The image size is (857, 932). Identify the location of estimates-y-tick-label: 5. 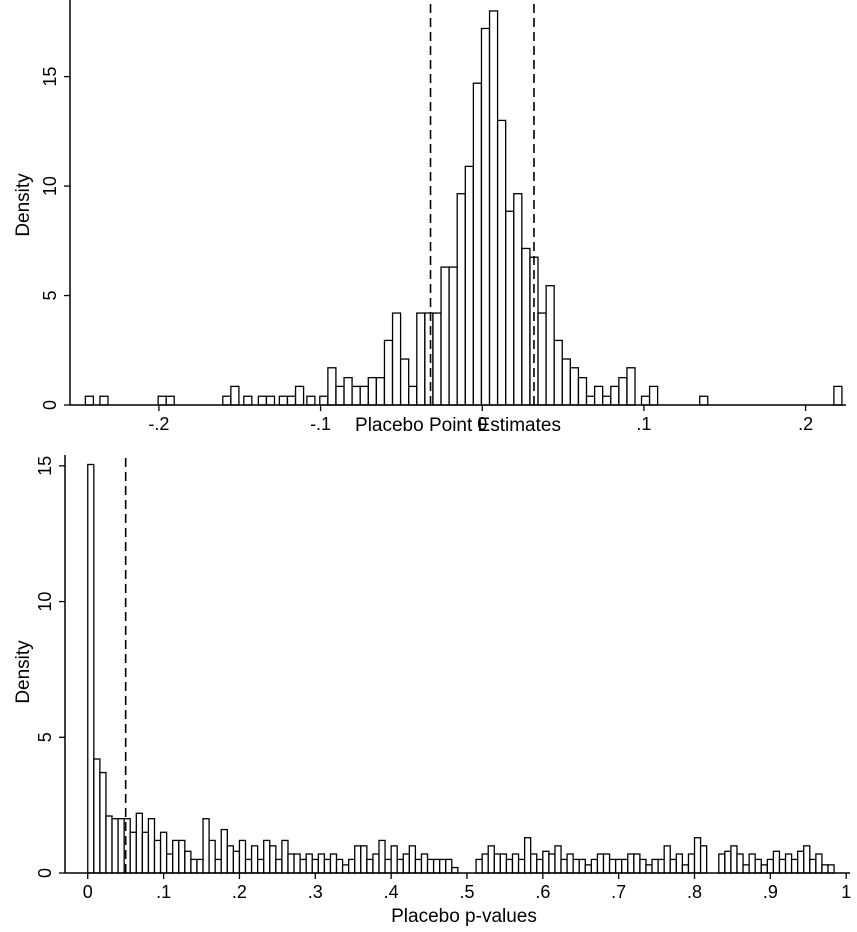
(50, 296).